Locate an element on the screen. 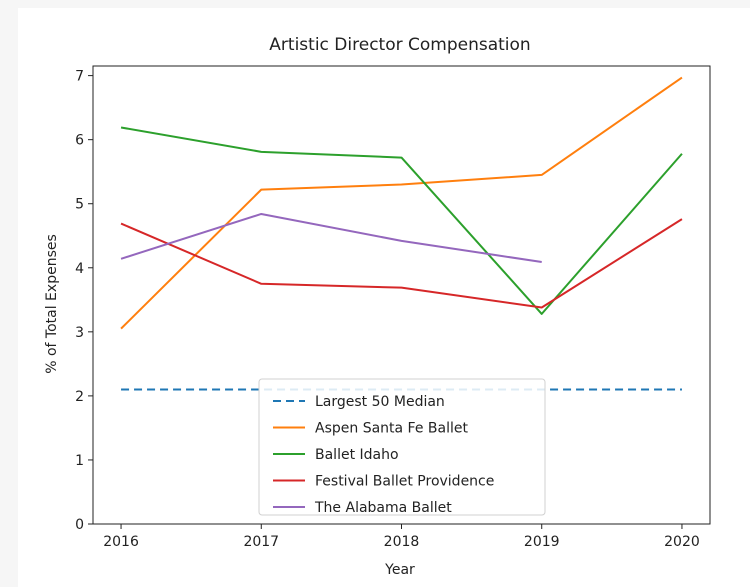 The image size is (750, 587). y-axis-label: % of Total Expenses is located at coordinates (52, 304).